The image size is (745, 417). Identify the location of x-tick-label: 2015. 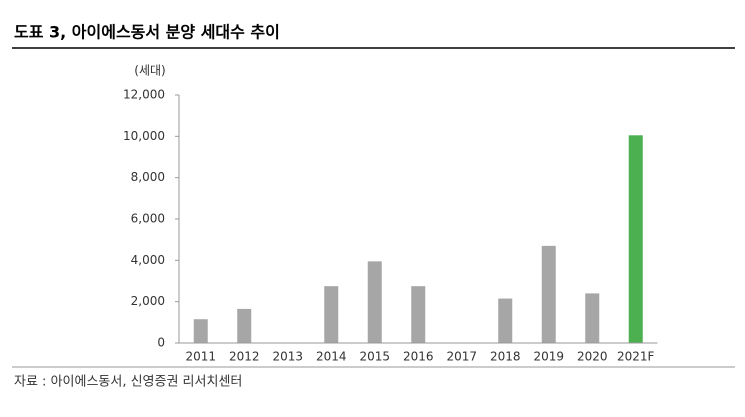
(374, 357).